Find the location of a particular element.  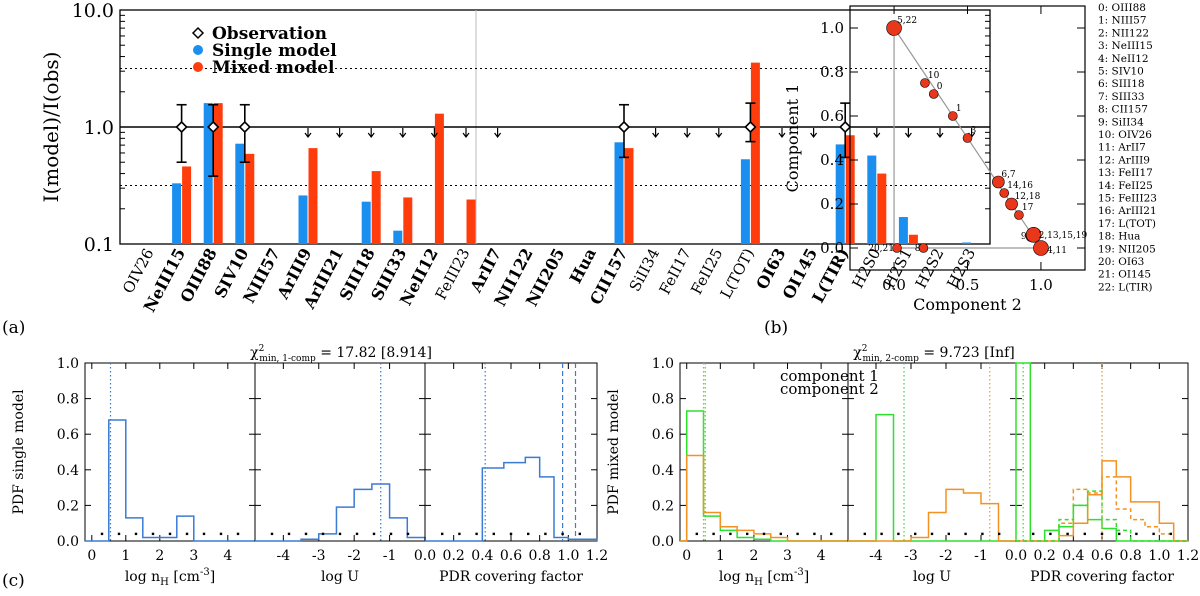

legend-item: 11: ArII7 is located at coordinates (1122, 148).